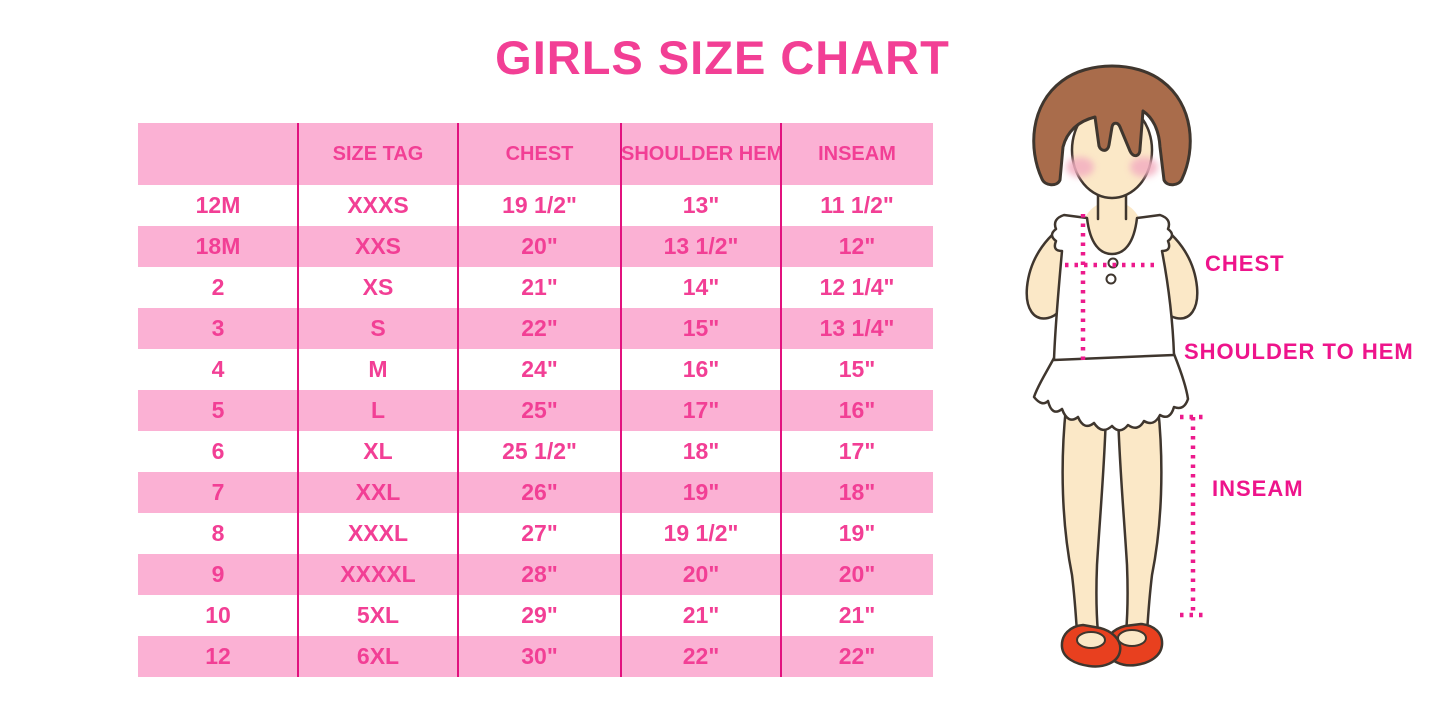 The height and width of the screenshot is (723, 1445). Describe the element at coordinates (218, 615) in the screenshot. I see `table-cell: 10` at that location.